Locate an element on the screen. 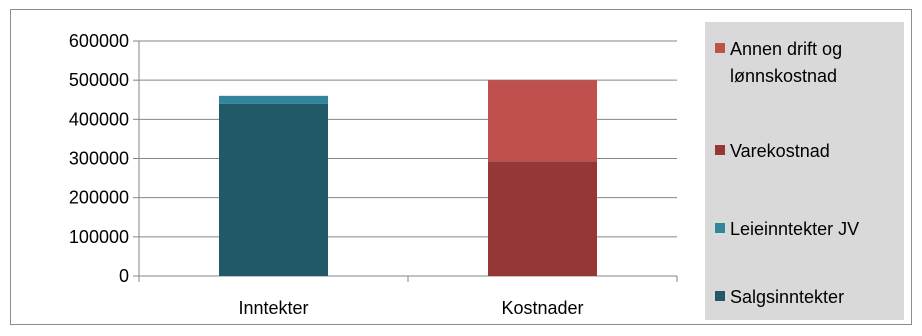 This screenshot has height=336, width=922. legend-swatch-varekostnad is located at coordinates (720, 150).